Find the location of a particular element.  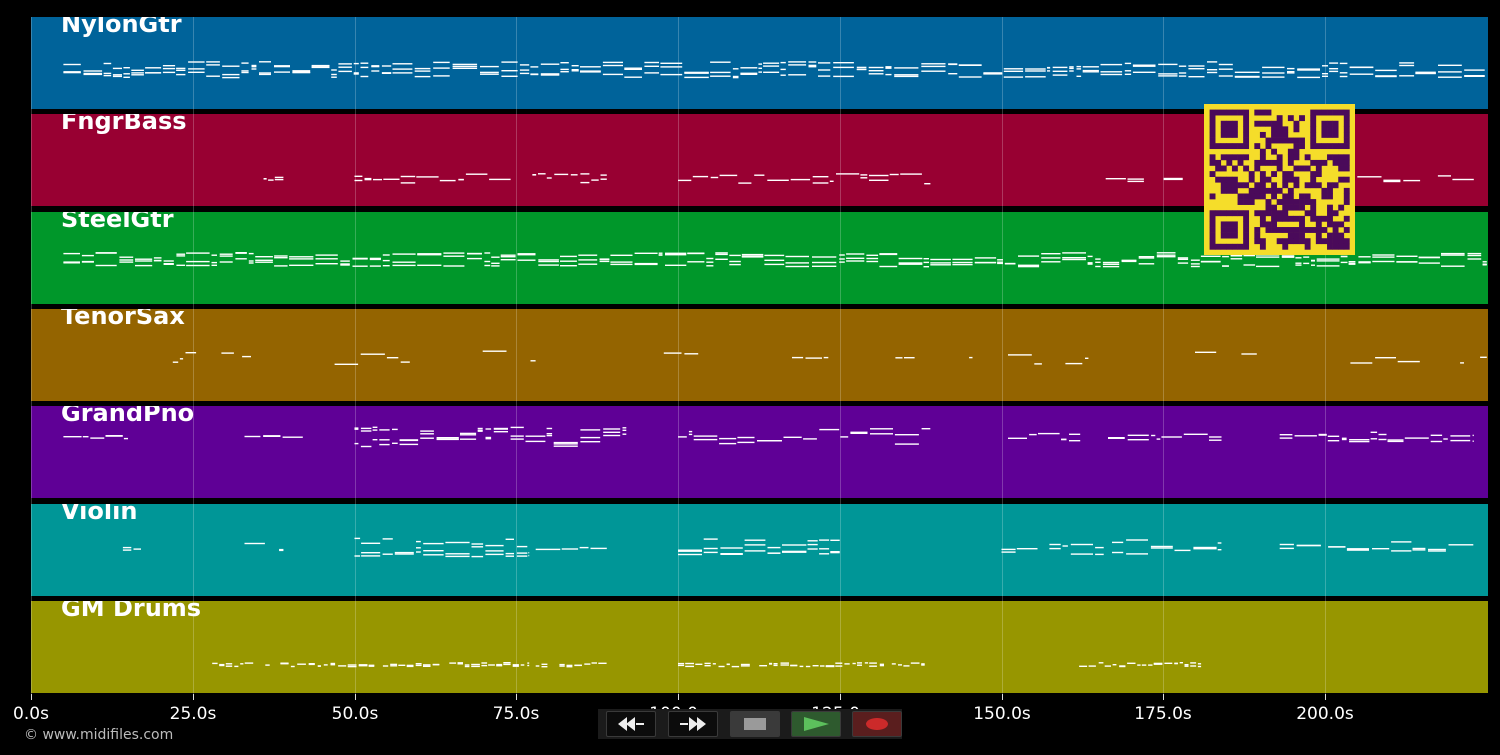

fast-forward-button is located at coordinates (693, 724).